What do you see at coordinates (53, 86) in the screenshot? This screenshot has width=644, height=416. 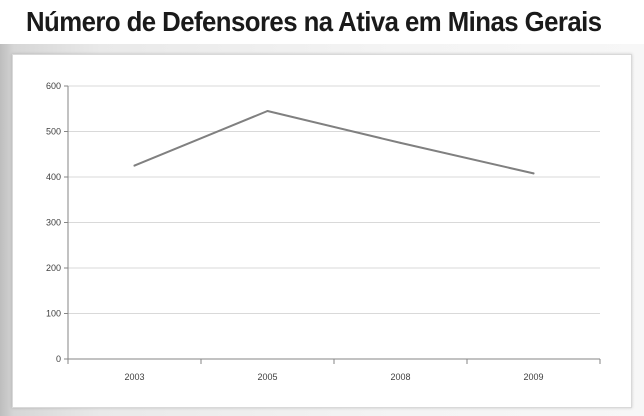 I see `y-tick-label: 600` at bounding box center [53, 86].